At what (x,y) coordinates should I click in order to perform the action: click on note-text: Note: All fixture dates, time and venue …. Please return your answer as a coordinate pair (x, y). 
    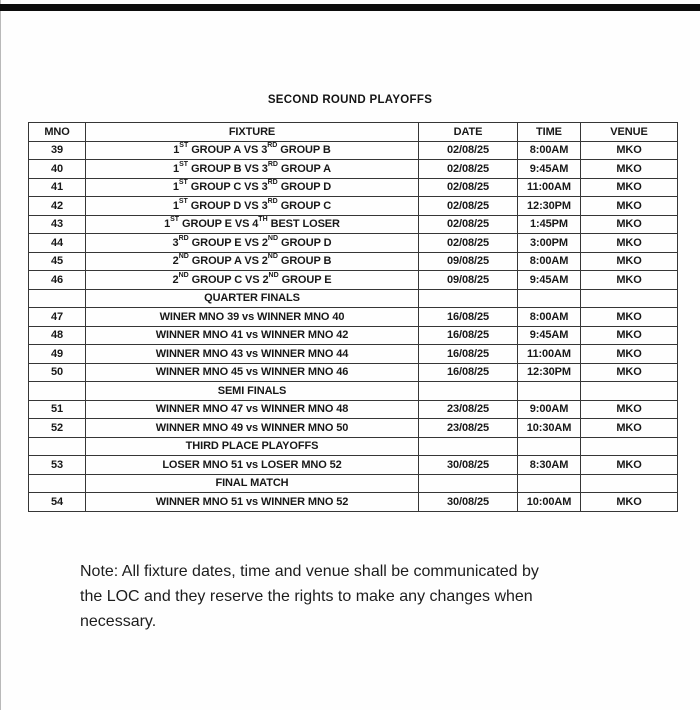
    Looking at the image, I should click on (309, 596).